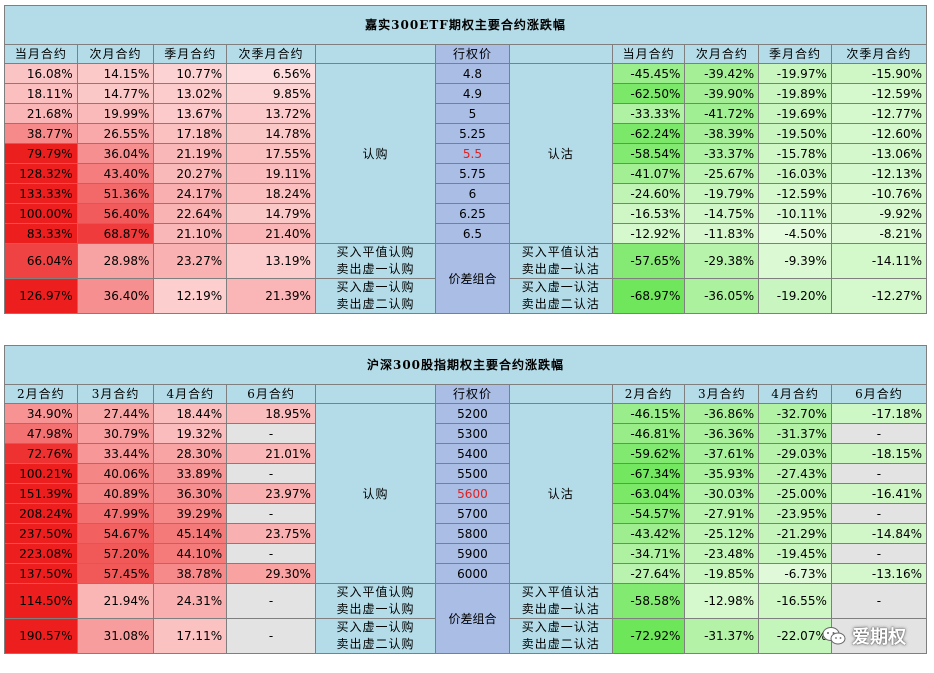 The width and height of the screenshot is (934, 673). Describe the element at coordinates (472, 453) in the screenshot. I see `strike-price-cell: 5400` at that location.